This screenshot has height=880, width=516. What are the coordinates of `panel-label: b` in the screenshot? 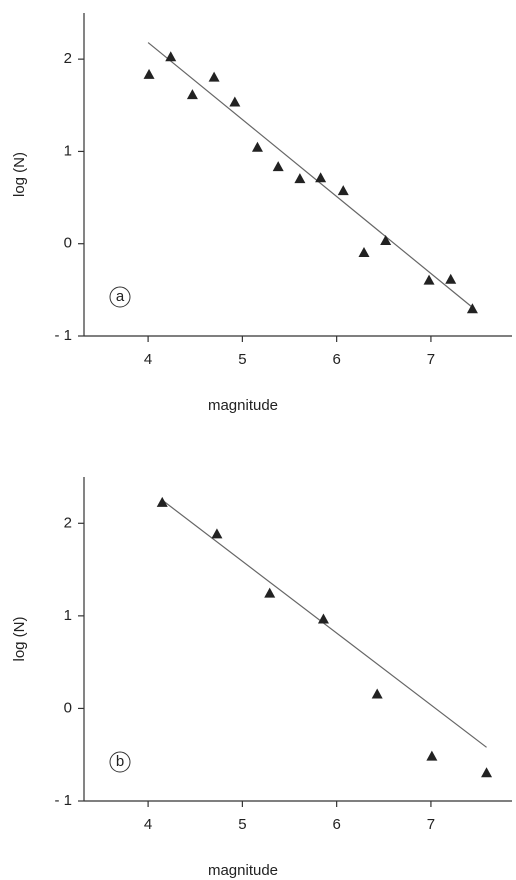 It's located at (120, 761).